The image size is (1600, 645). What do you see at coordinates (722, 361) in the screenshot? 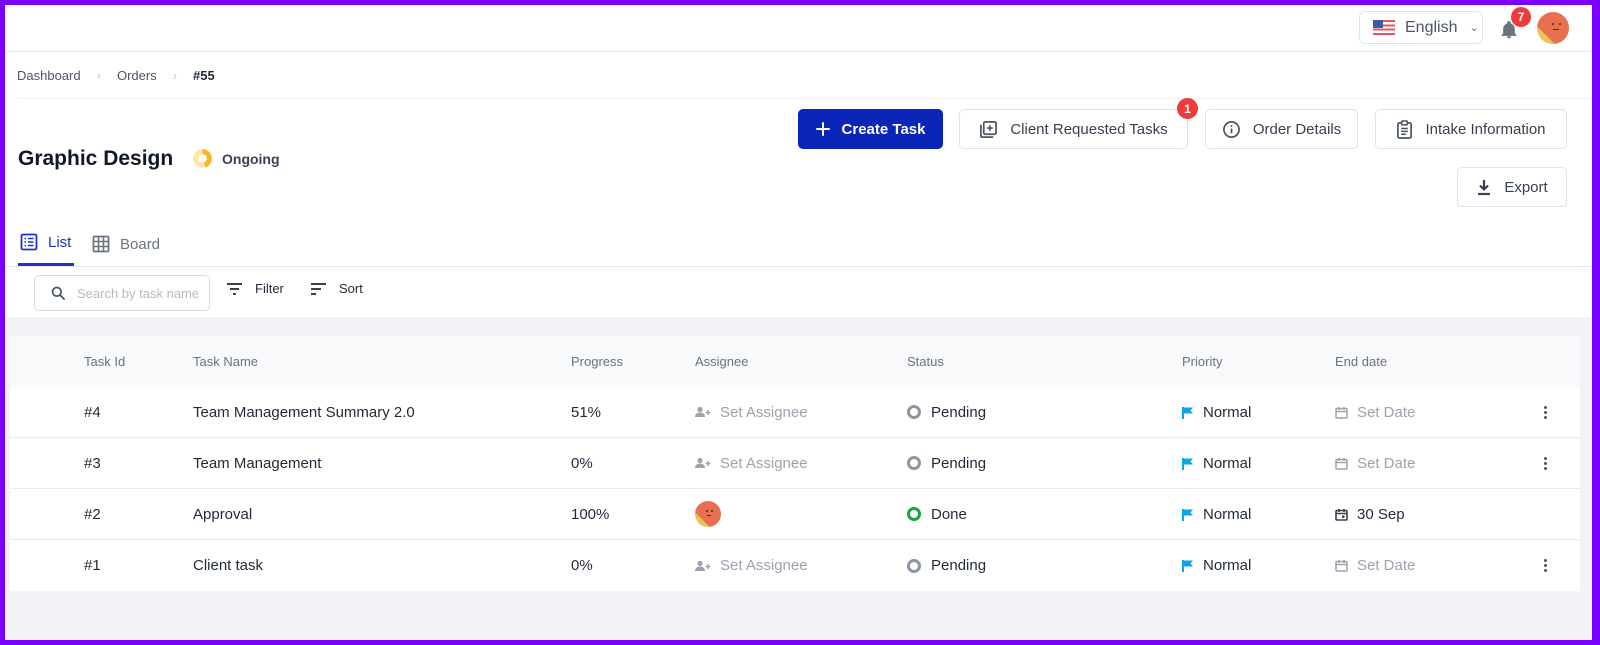
I see `column-header-assignee: Assignee` at bounding box center [722, 361].